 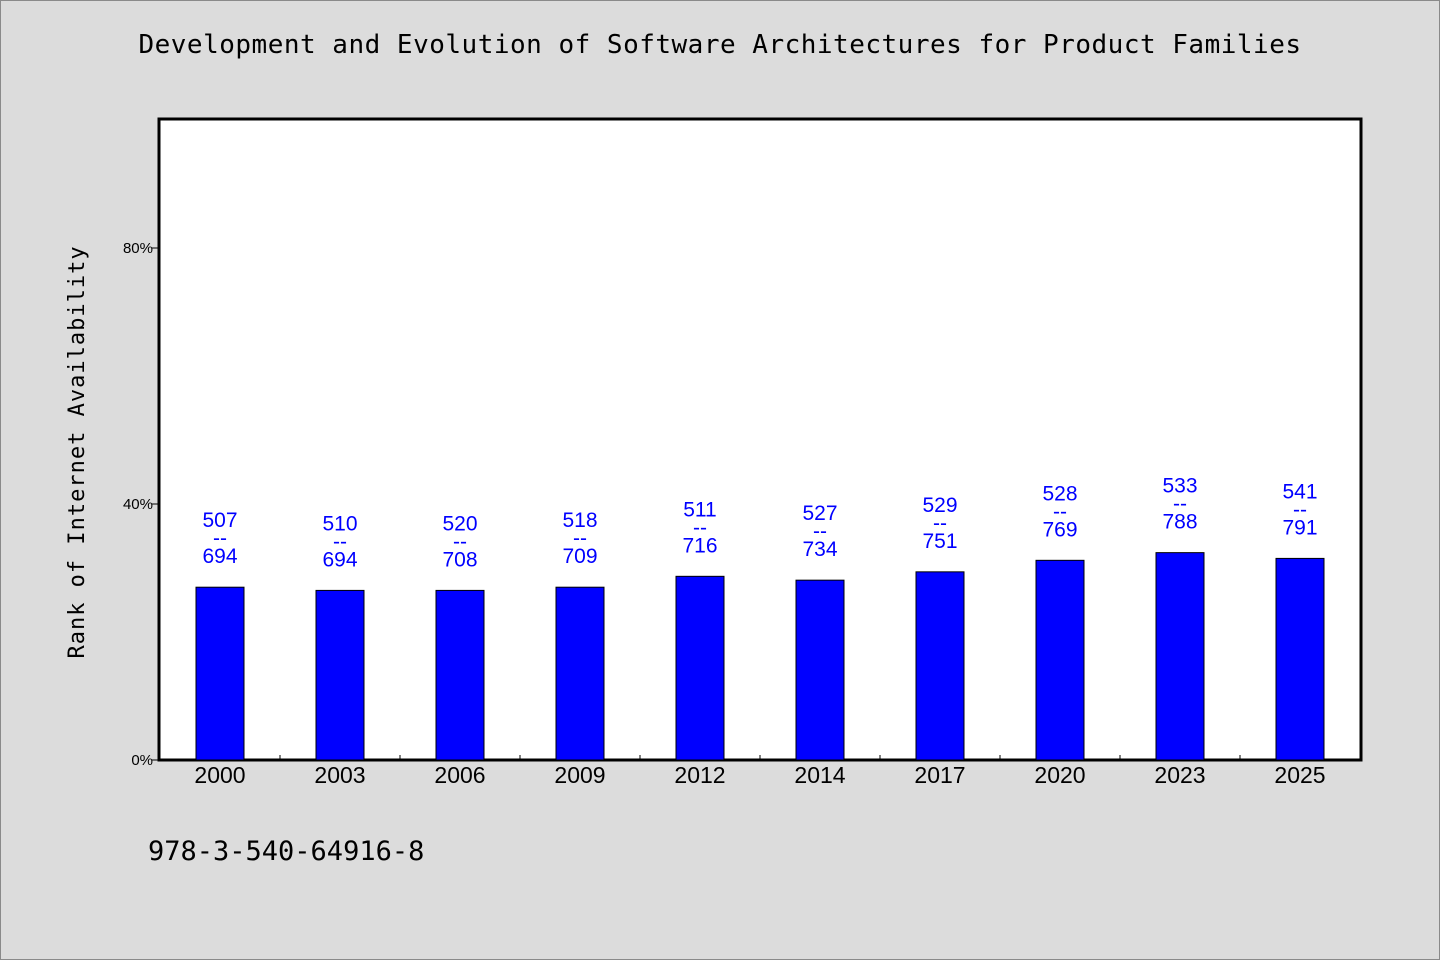 What do you see at coordinates (699, 545) in the screenshot?
I see `data-label-bottom: 716` at bounding box center [699, 545].